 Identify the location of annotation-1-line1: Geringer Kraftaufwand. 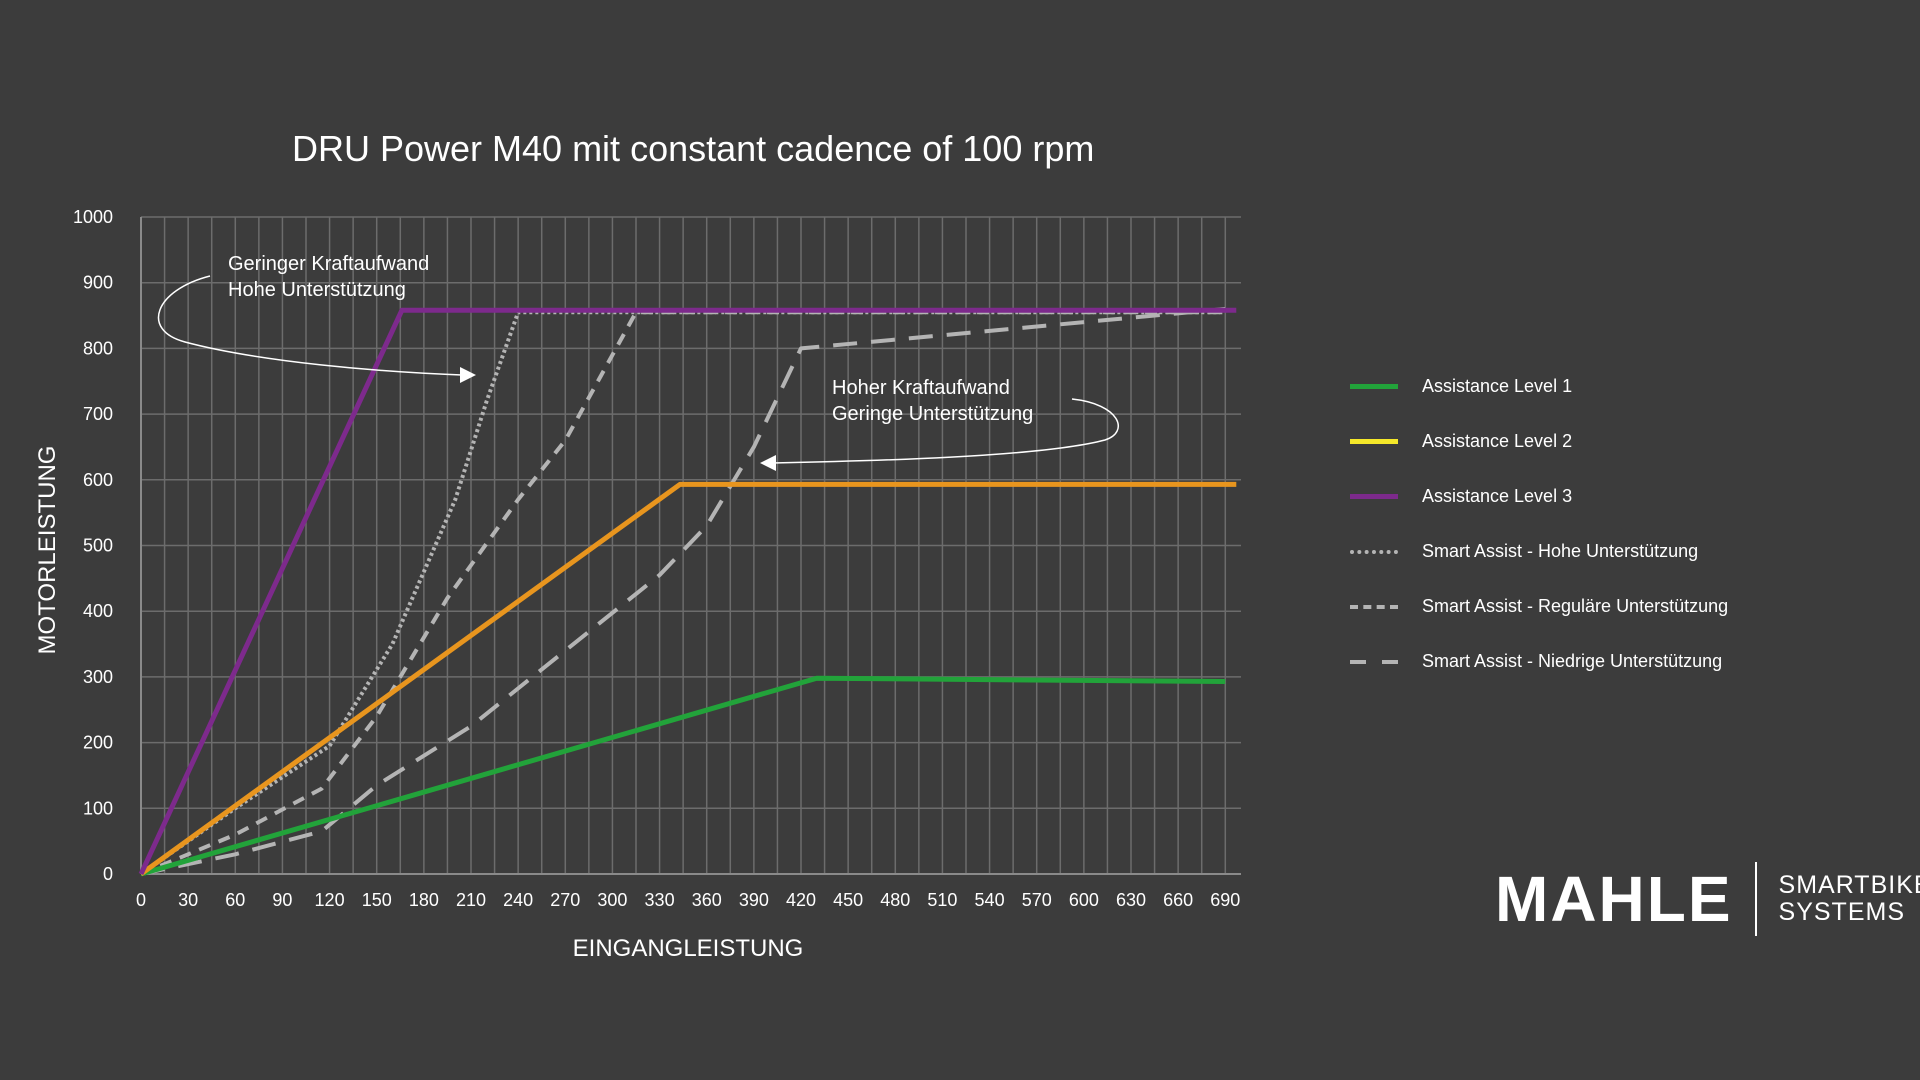
(328, 264).